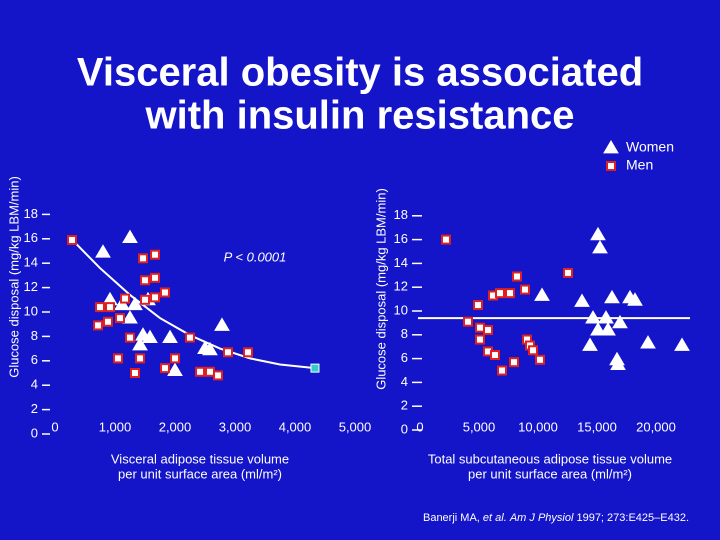 The image size is (720, 540). What do you see at coordinates (550, 458) in the screenshot?
I see `x-axis-label: Total subcutaneous adipose tissue volume` at bounding box center [550, 458].